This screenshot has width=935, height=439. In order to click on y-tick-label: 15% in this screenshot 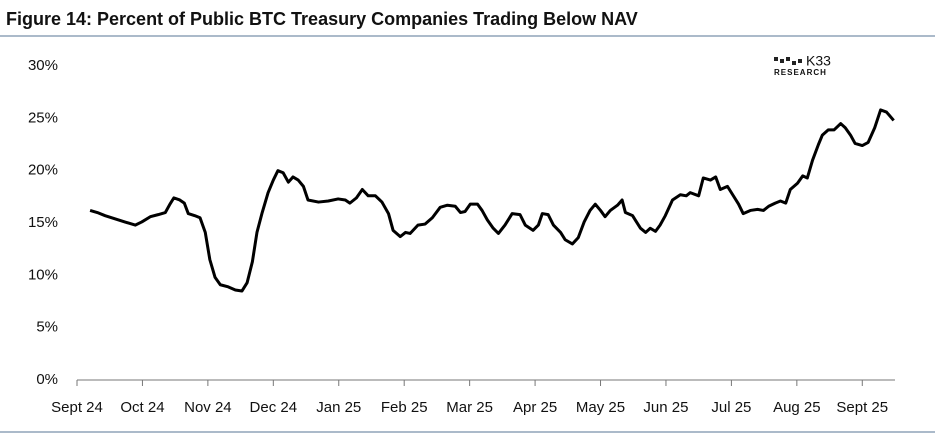, I will do `click(43, 222)`.